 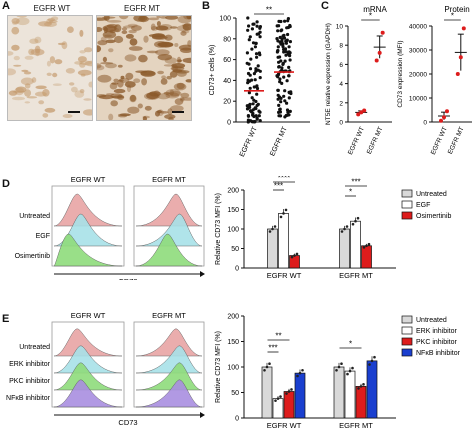 What do you see at coordinates (375, 140) in the screenshot?
I see `x-tick-label: EGFR MT` at bounding box center [375, 140].